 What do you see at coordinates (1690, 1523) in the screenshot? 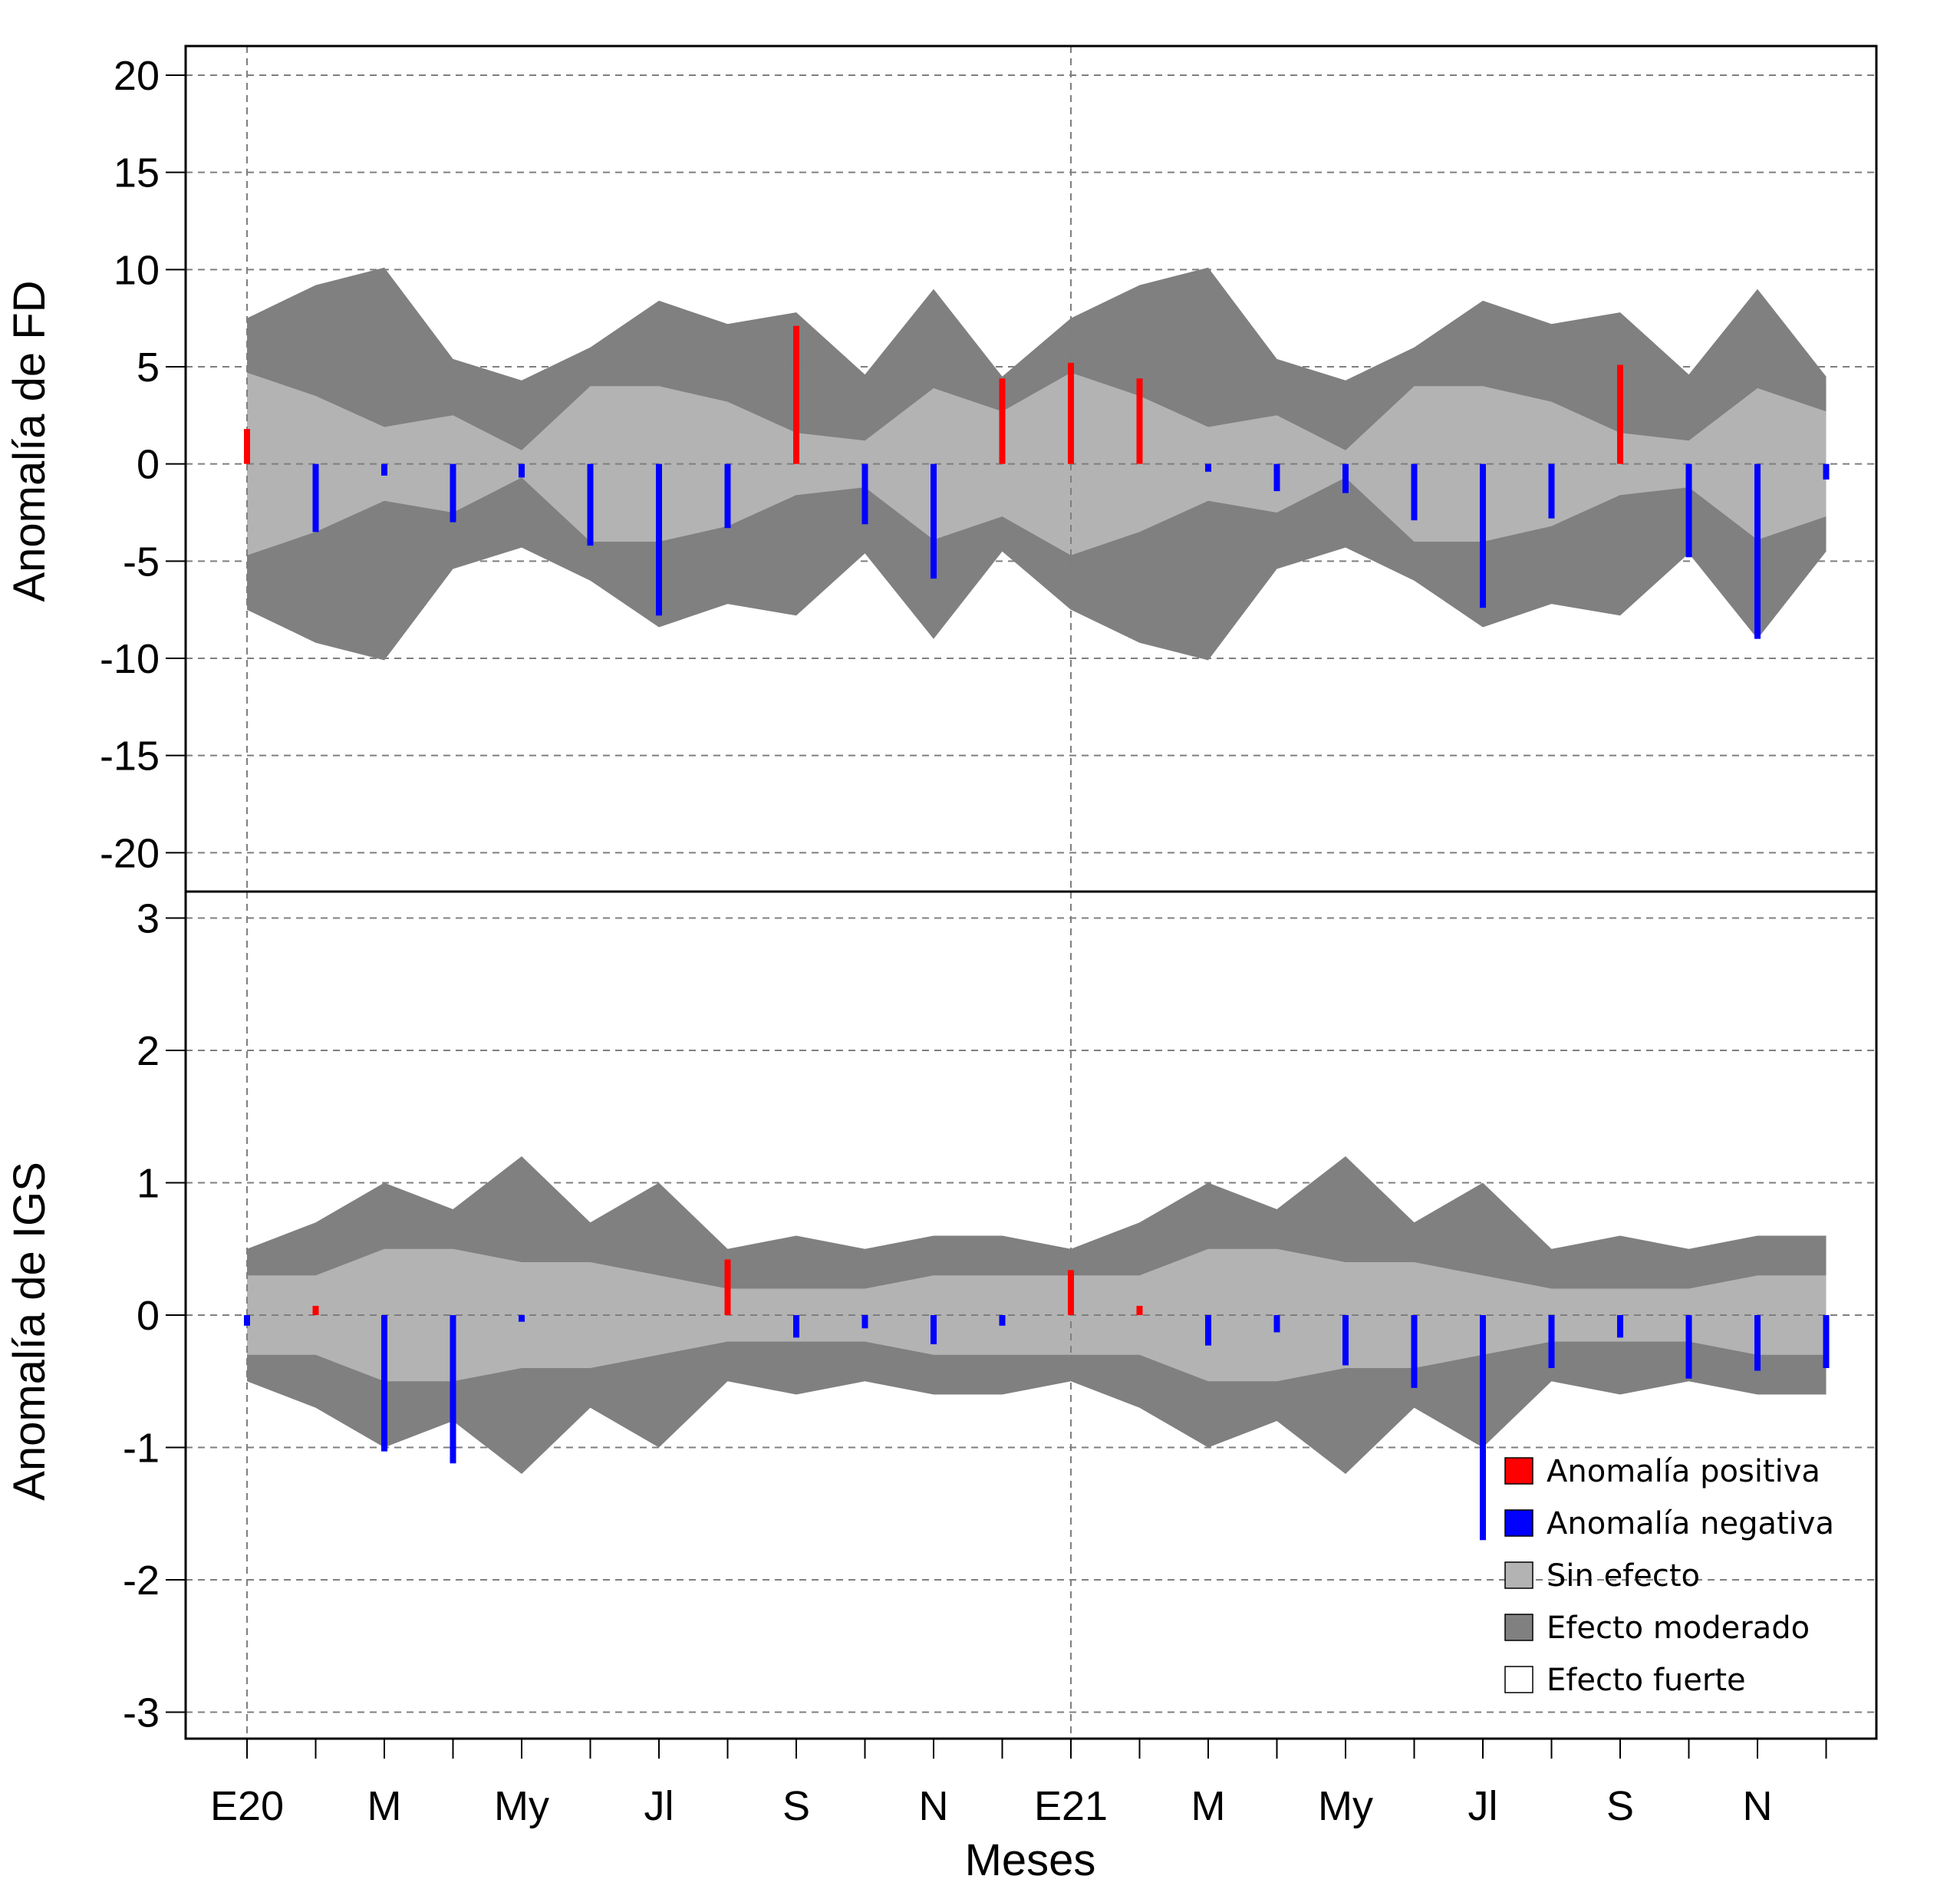
I see `legend-label-negative: Anomalía negativa` at bounding box center [1690, 1523].